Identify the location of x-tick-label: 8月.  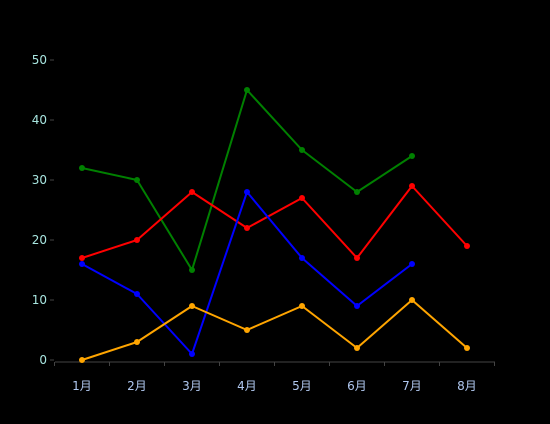
(467, 386).